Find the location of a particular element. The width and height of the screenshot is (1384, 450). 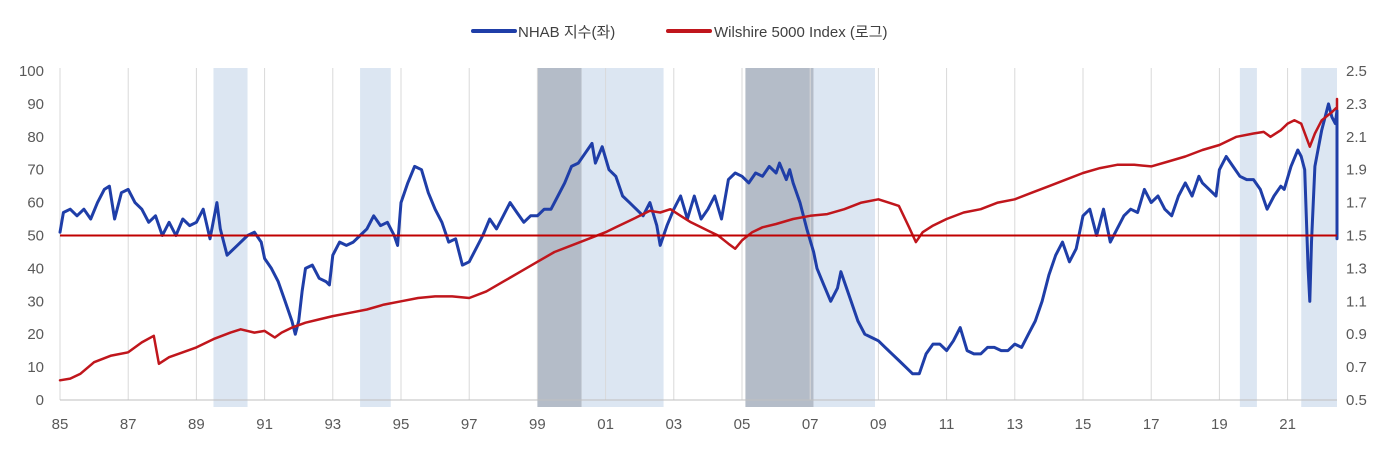

x-tick-label: 03 is located at coordinates (673, 424).